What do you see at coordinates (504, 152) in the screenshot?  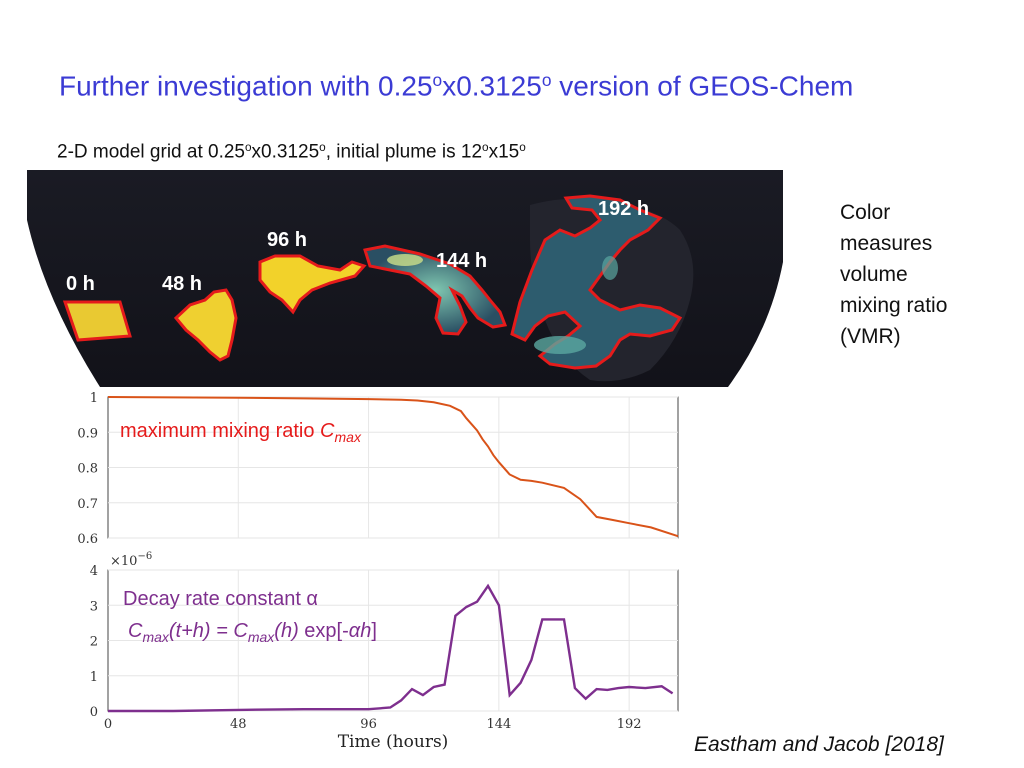 I see `subtitle-text-4: x15` at bounding box center [504, 152].